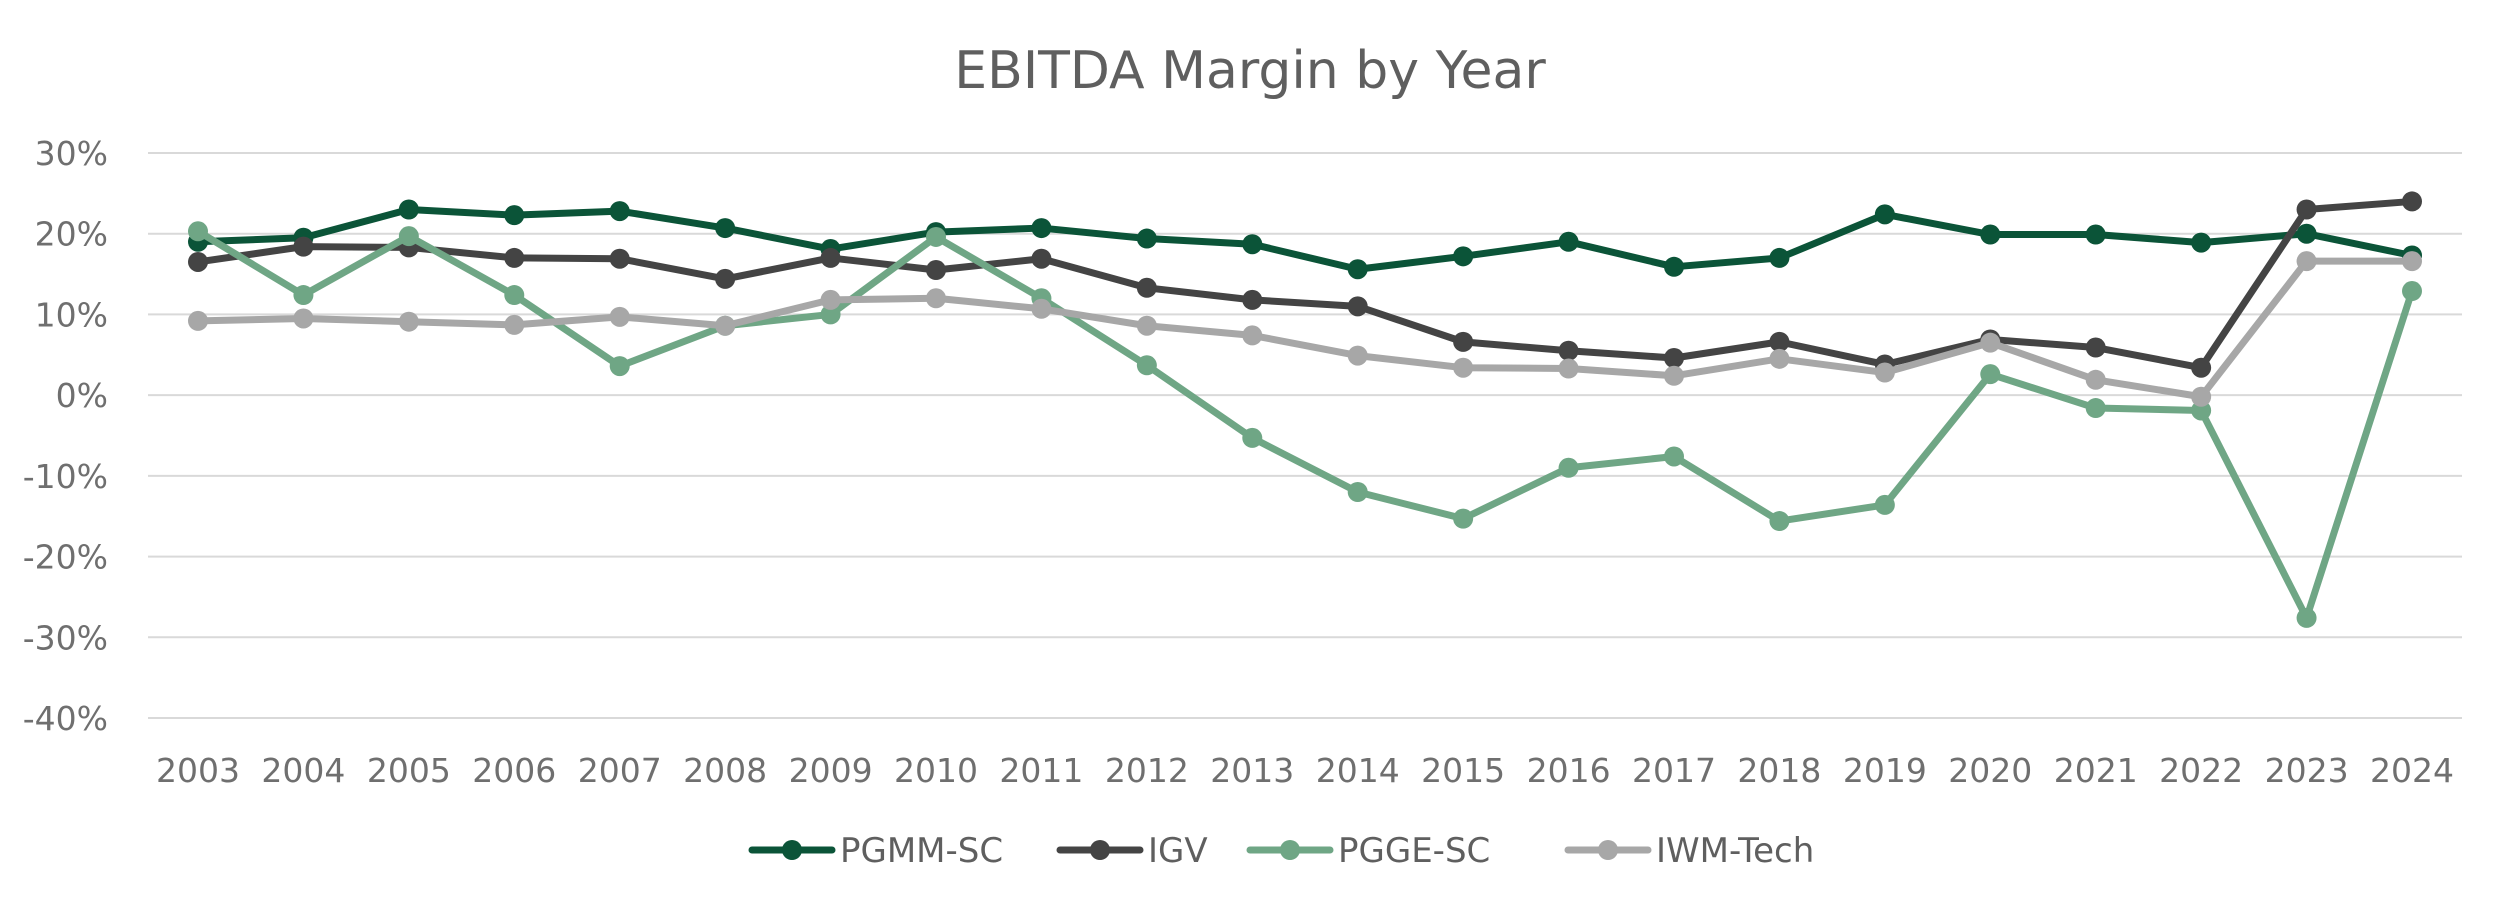 The width and height of the screenshot is (2500, 905). Describe the element at coordinates (198, 770) in the screenshot. I see `x-tick-label: 2003` at that location.